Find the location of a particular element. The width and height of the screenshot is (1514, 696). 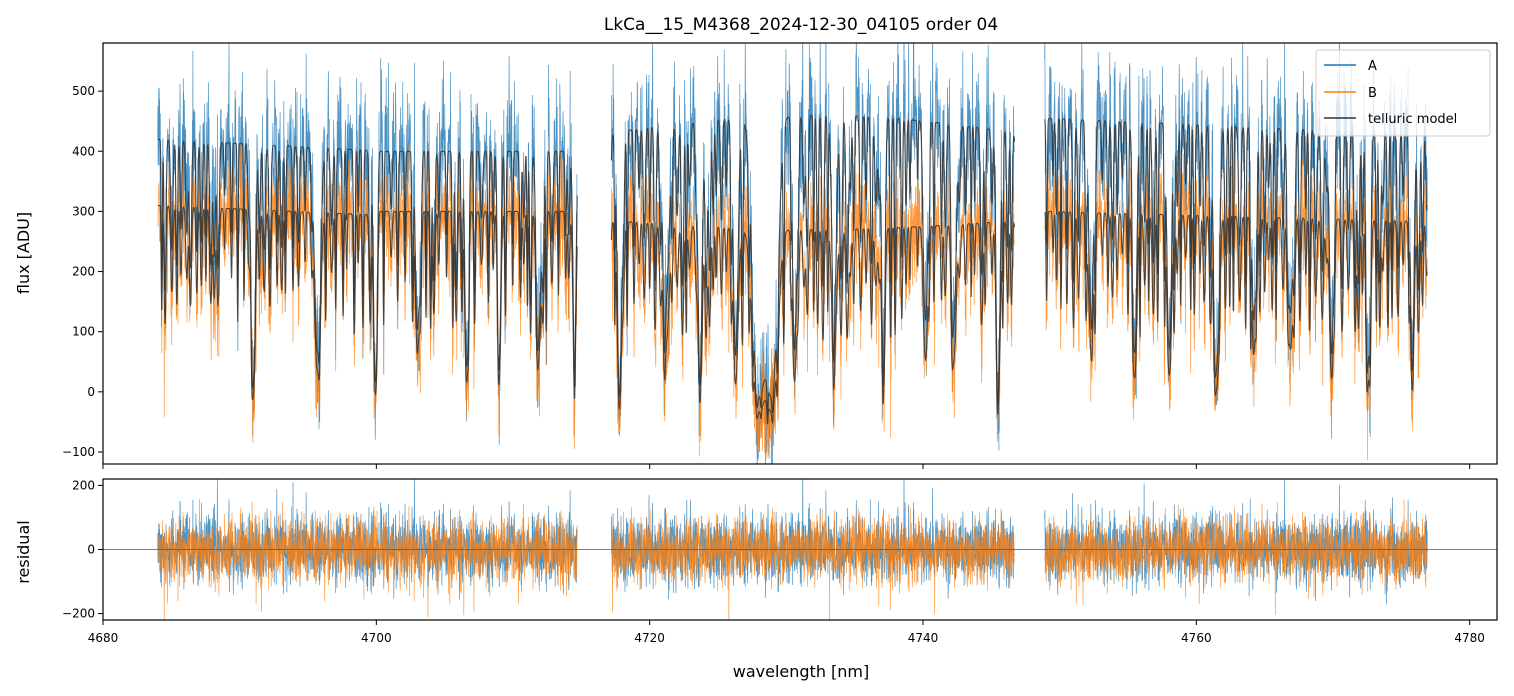

residual-y-tick-label: 200 is located at coordinates (83, 485).